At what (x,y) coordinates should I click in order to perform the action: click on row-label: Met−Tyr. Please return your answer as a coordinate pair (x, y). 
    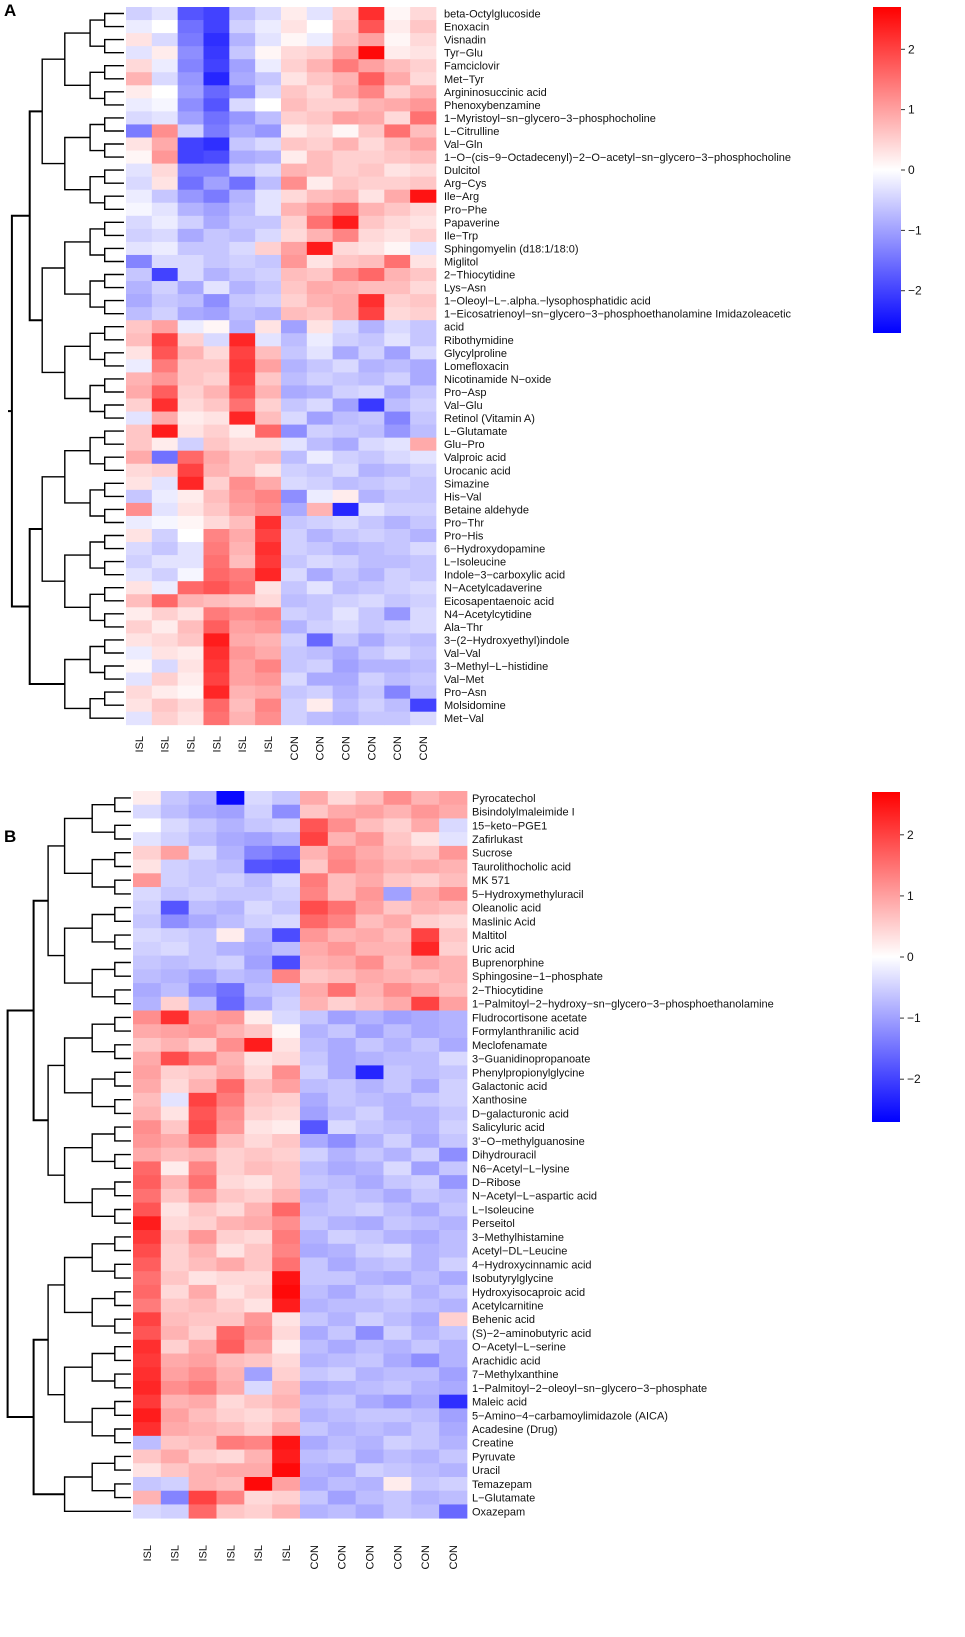
    Looking at the image, I should click on (464, 80).